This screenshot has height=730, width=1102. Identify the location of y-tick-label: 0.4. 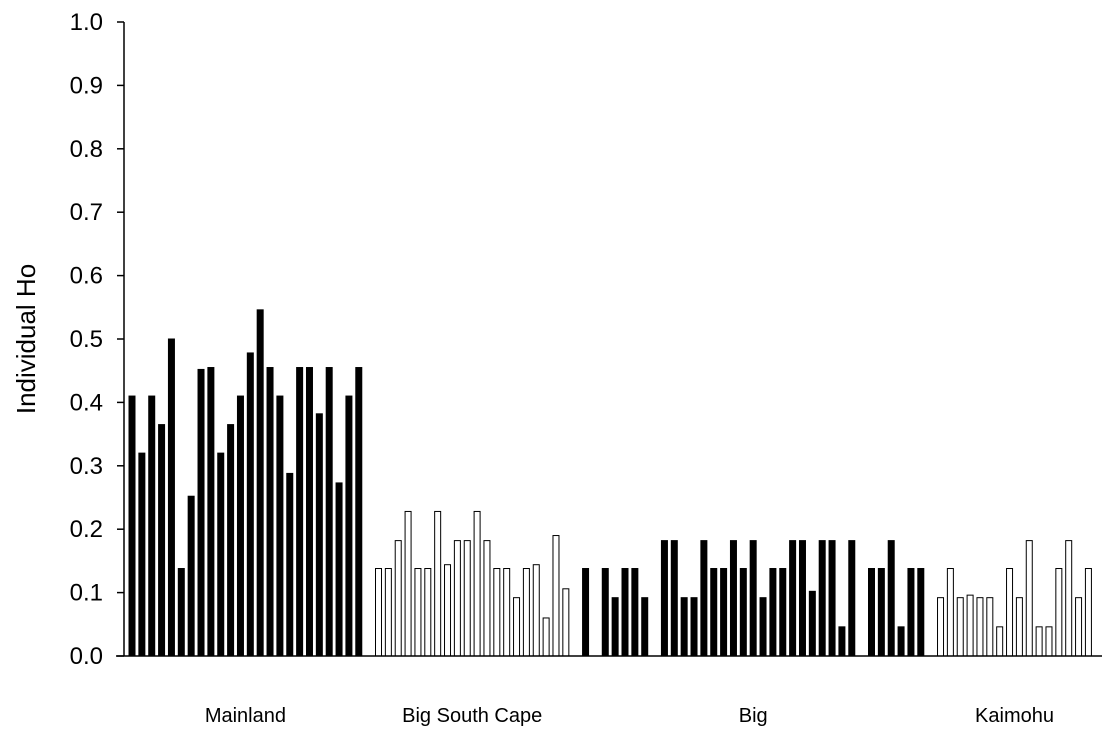
(86, 402).